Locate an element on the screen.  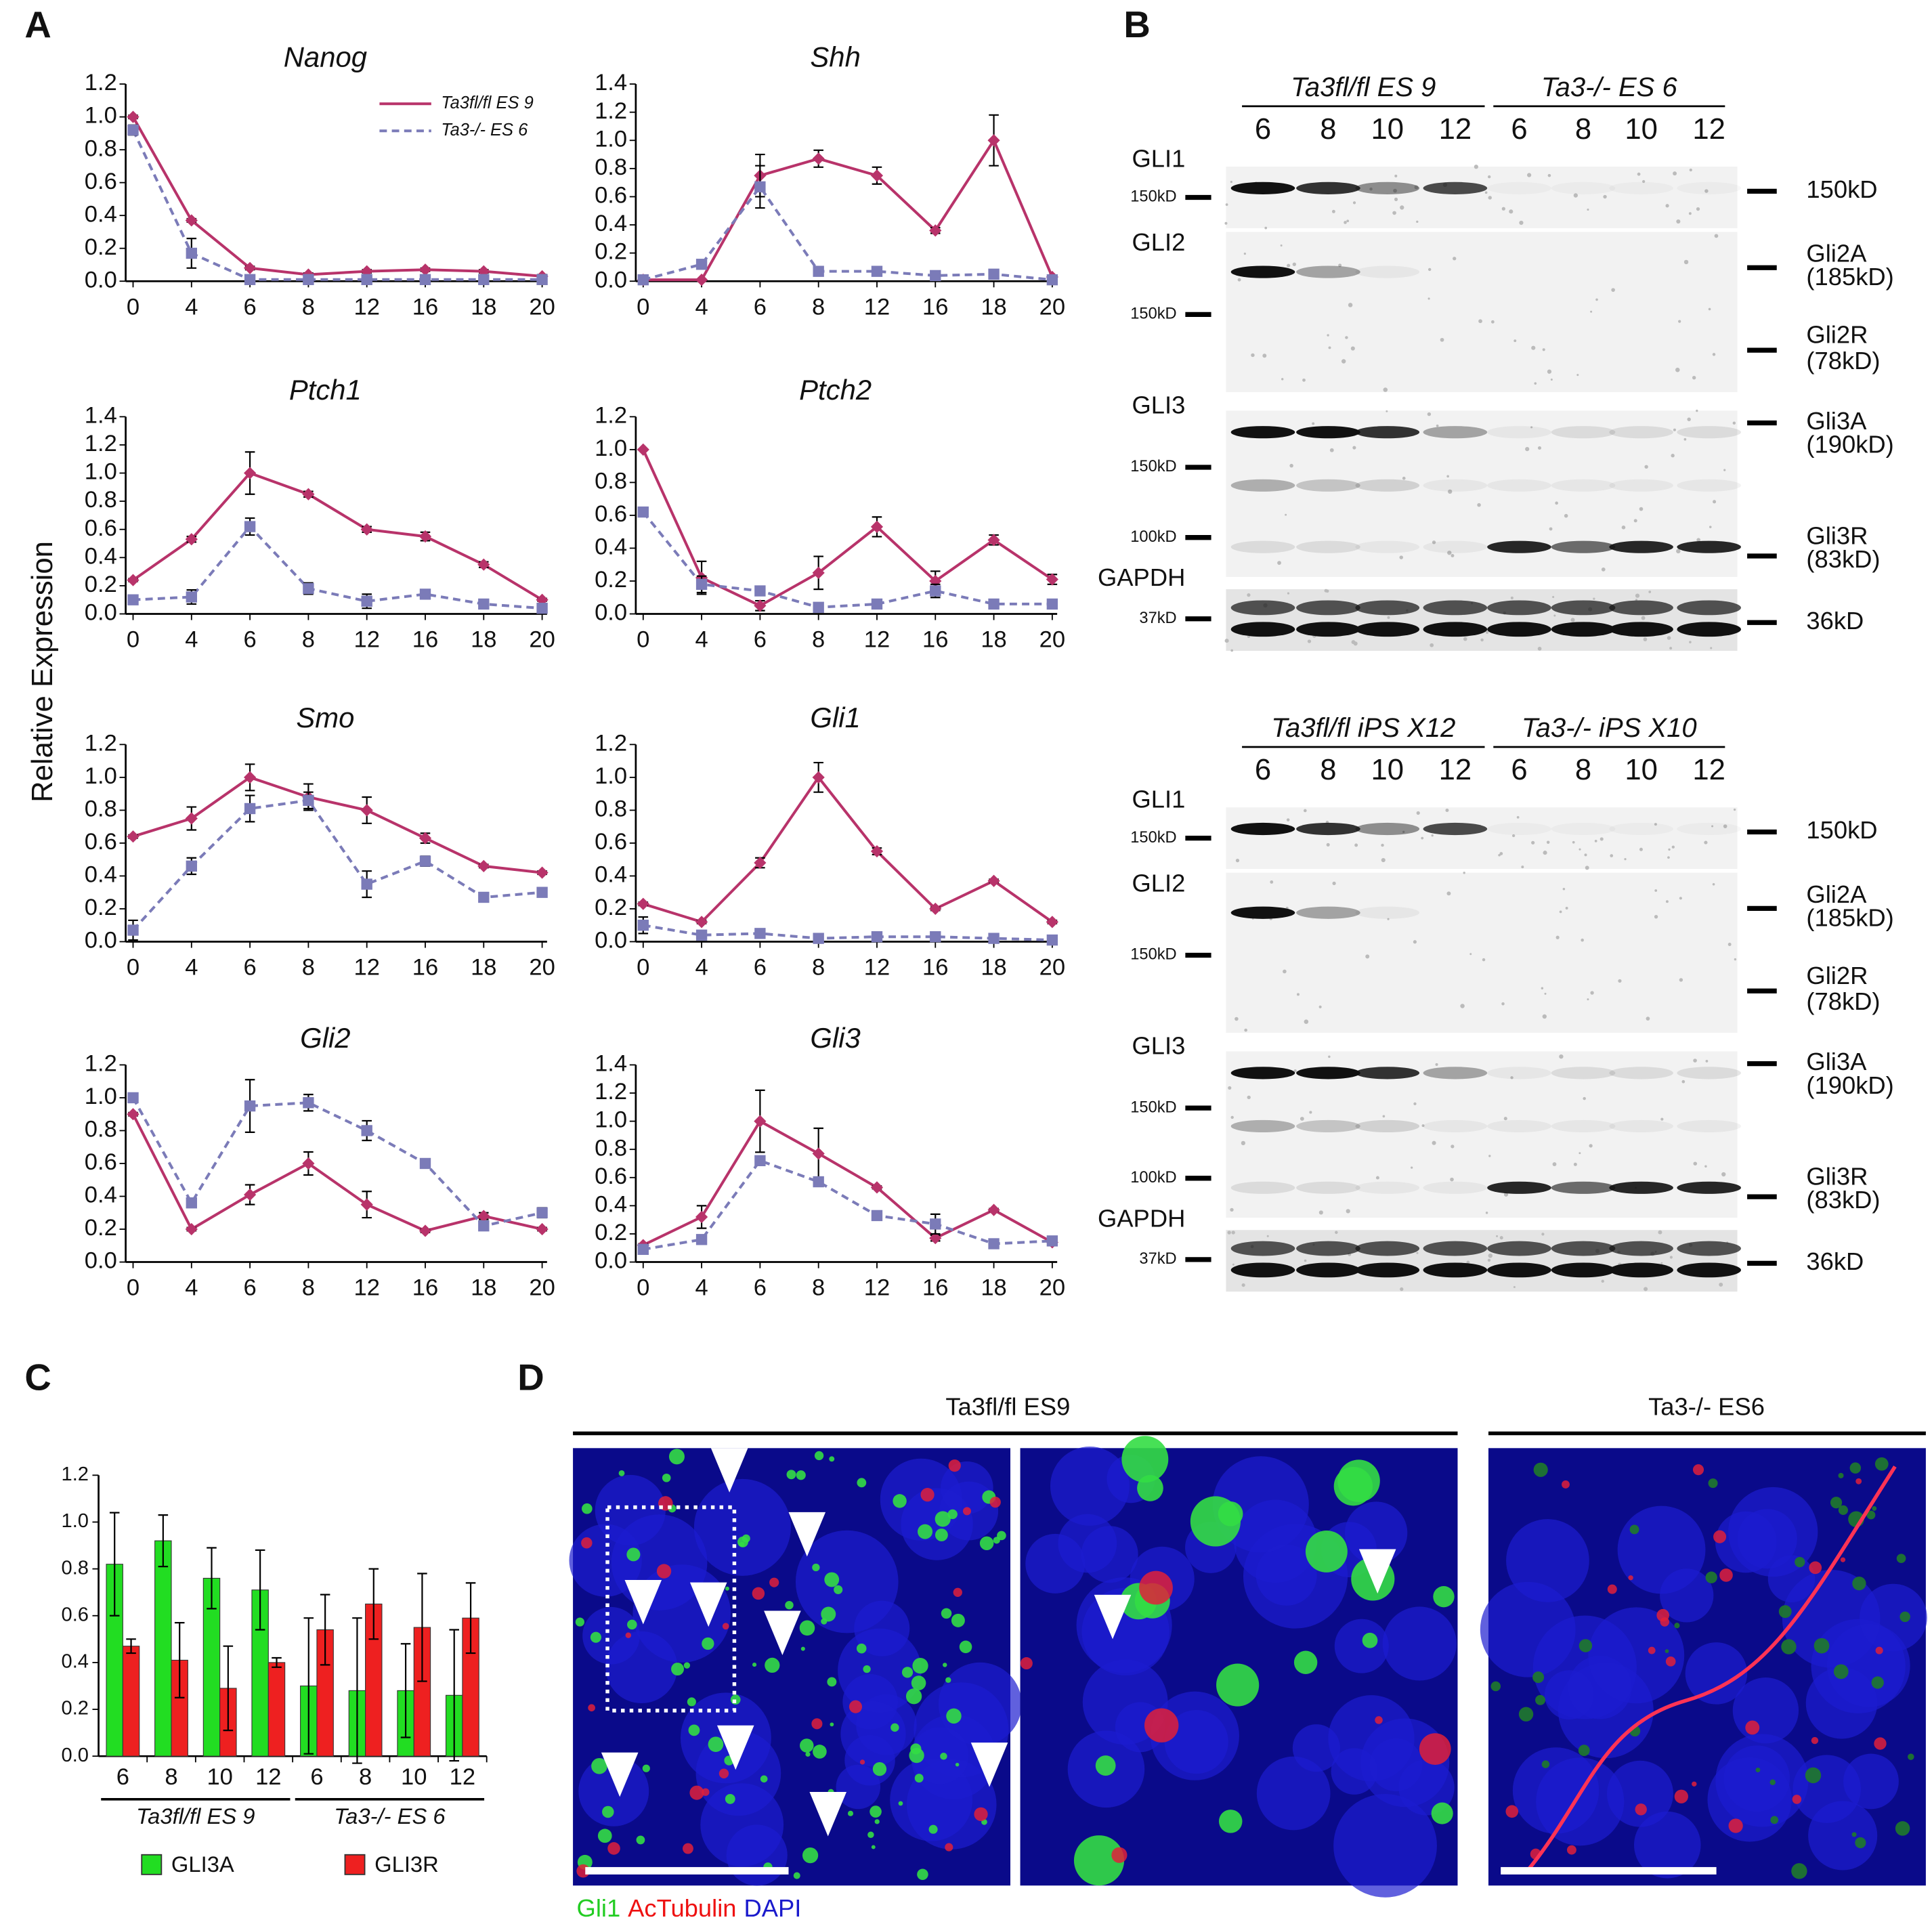
x-tick-label: 8 is located at coordinates (818, 640).